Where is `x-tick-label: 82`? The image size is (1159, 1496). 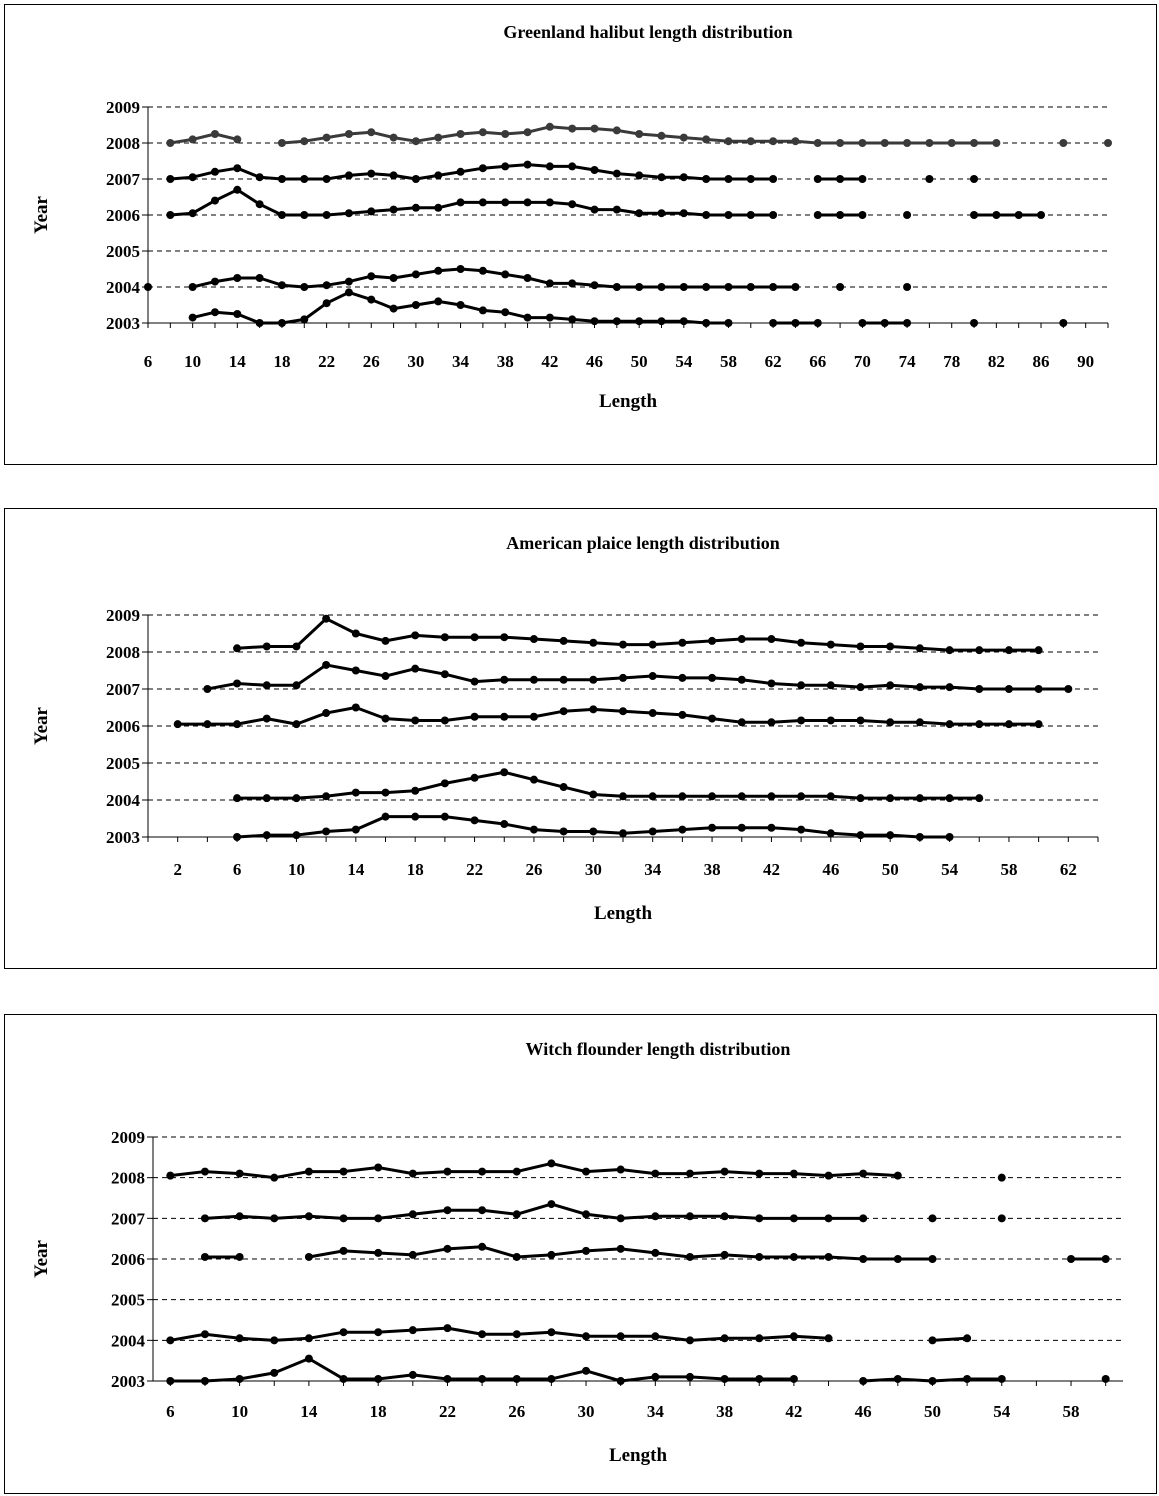
x-tick-label: 82 is located at coordinates (996, 361).